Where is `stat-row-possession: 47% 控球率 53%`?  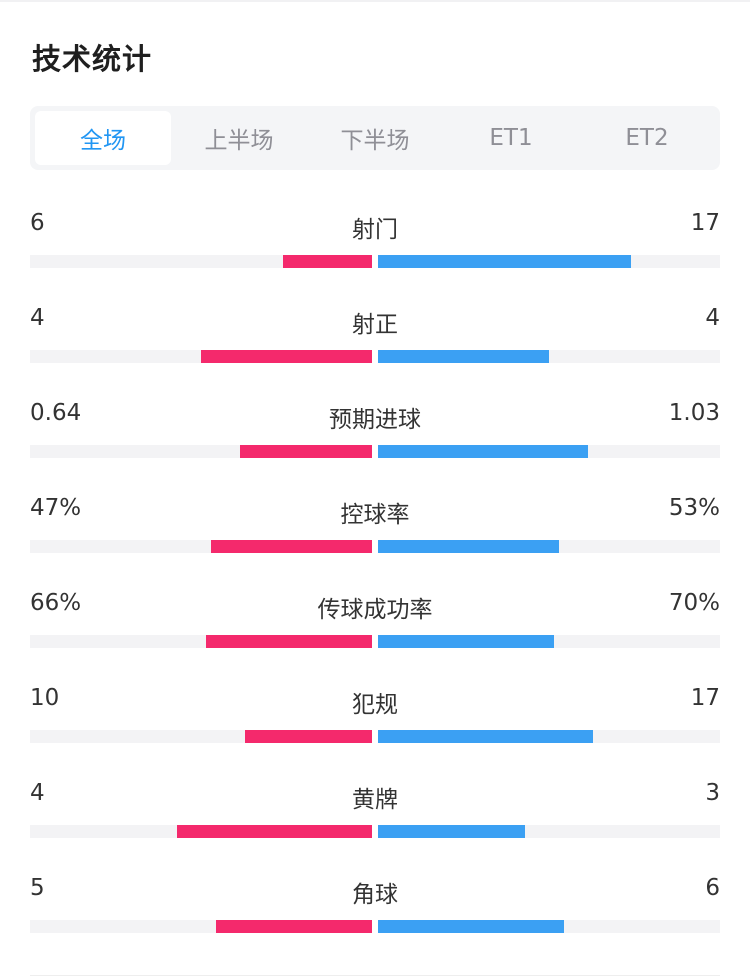 stat-row-possession: 47% 控球率 53% is located at coordinates (375, 532).